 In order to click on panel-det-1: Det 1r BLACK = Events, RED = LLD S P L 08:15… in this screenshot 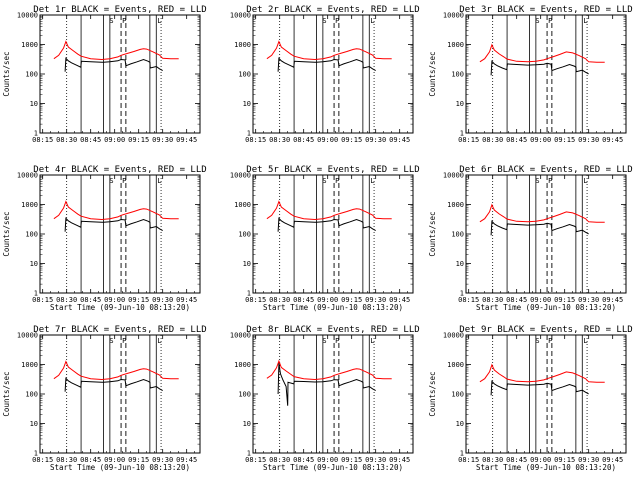, I will do `click(104, 74)`.